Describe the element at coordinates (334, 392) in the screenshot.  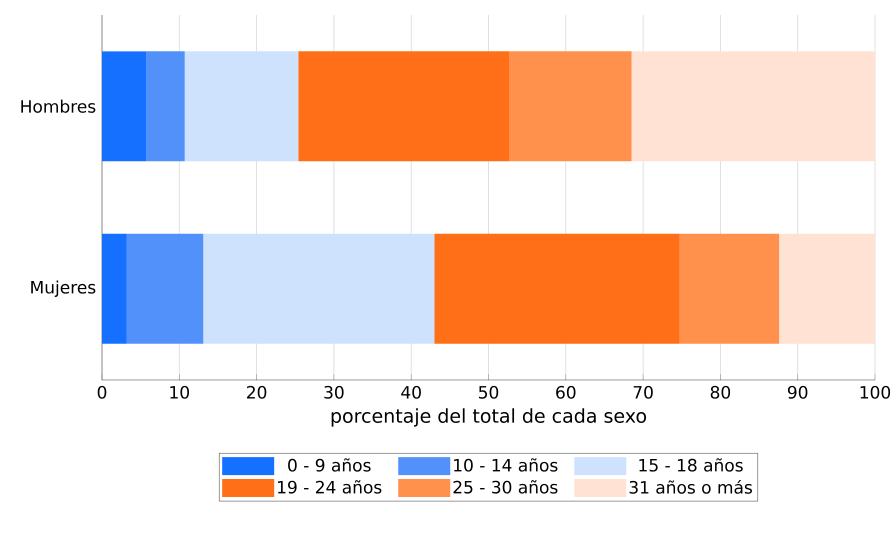
I see `x-tick-label: 30` at that location.